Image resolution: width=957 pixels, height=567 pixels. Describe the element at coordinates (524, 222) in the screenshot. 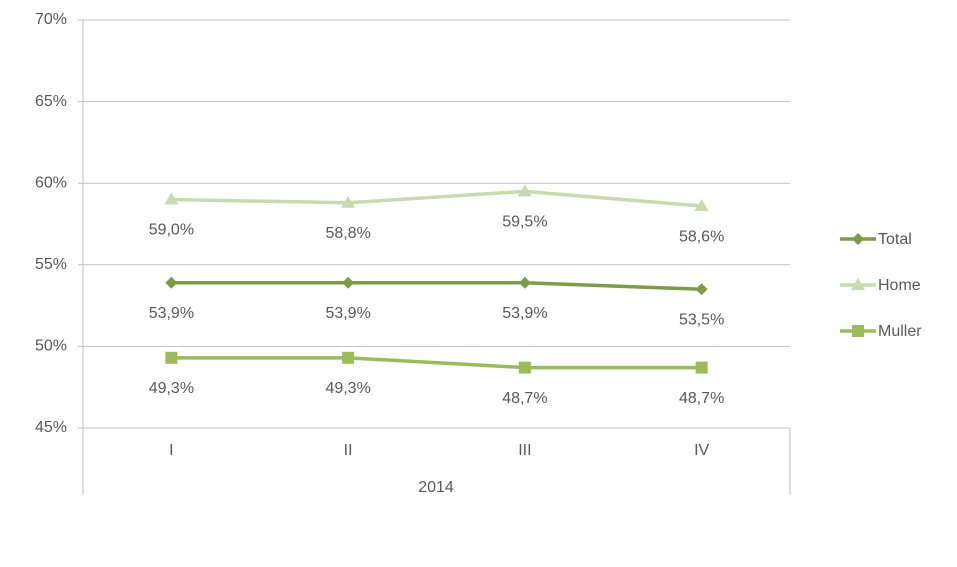

I see `data-label: 59,5%` at that location.